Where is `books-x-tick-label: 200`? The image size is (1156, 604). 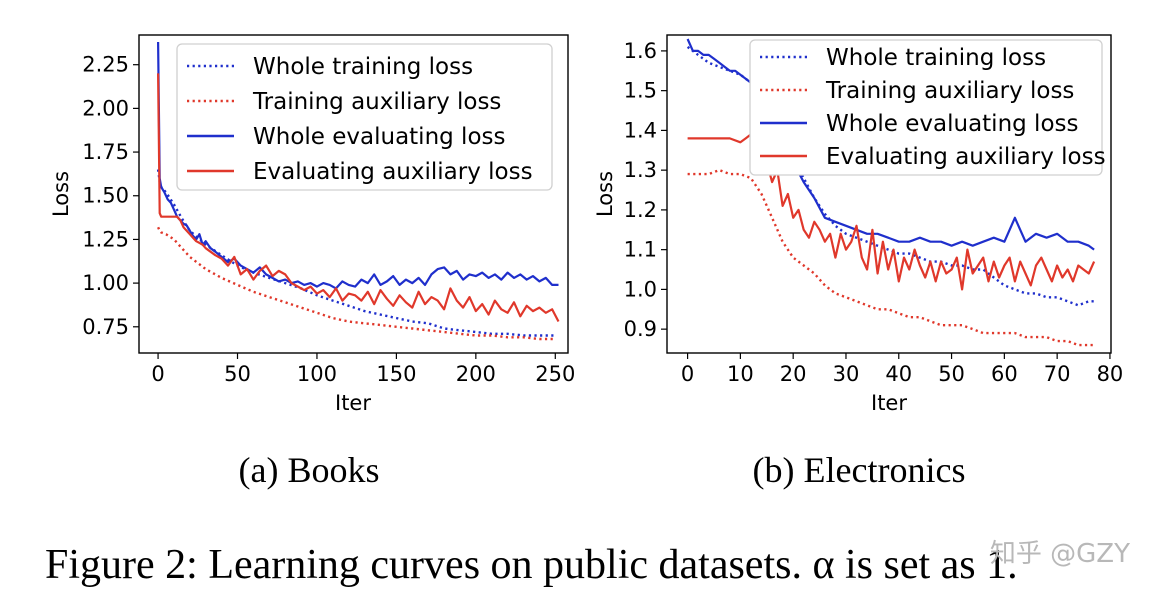 books-x-tick-label: 200 is located at coordinates (476, 374).